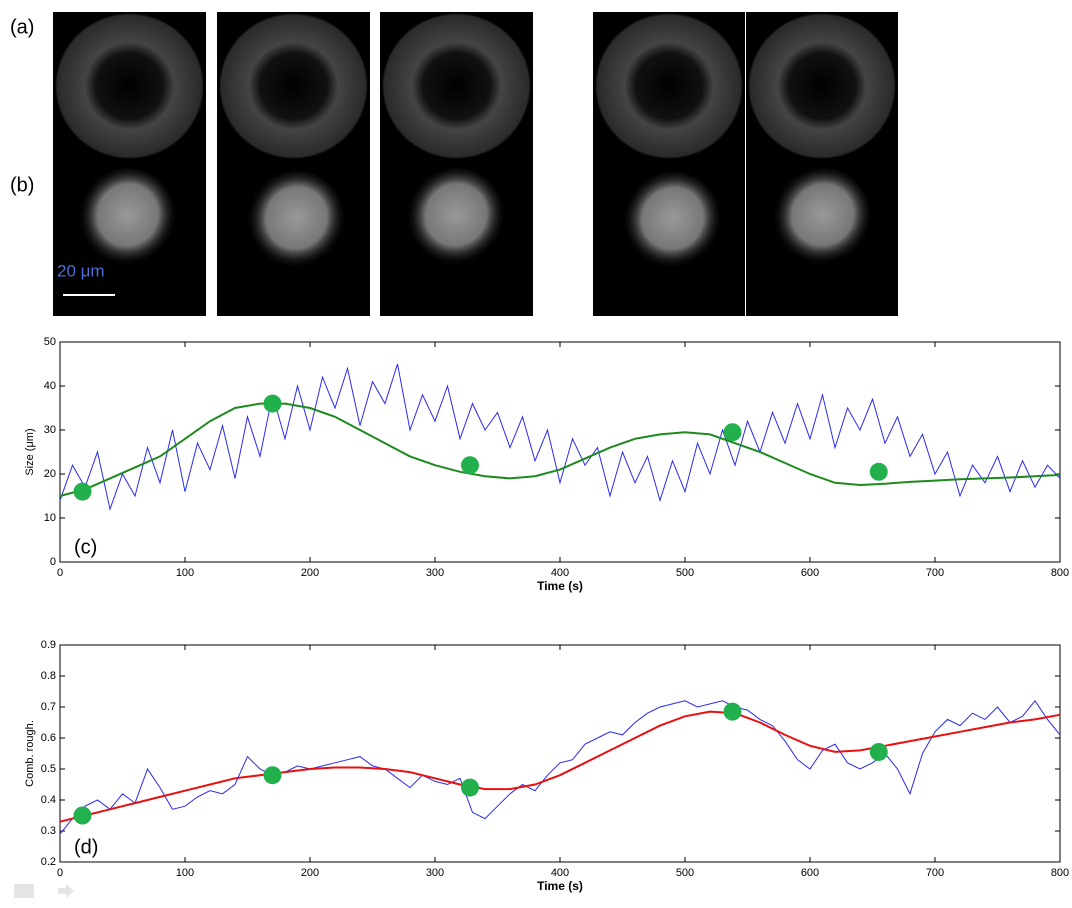 This screenshot has width=1072, height=908. What do you see at coordinates (48, 800) in the screenshot?
I see `y-tick-label: 0.4` at bounding box center [48, 800].